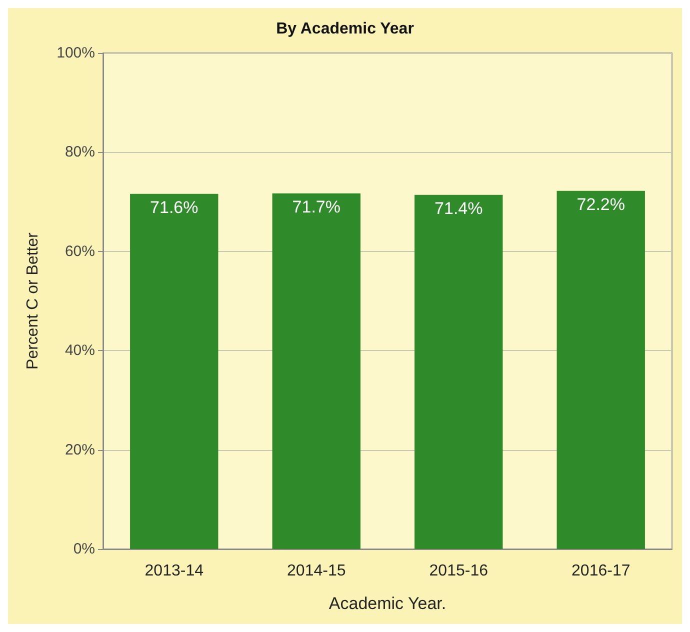  I want to click on x-axis-title: Academic Year., so click(387, 603).